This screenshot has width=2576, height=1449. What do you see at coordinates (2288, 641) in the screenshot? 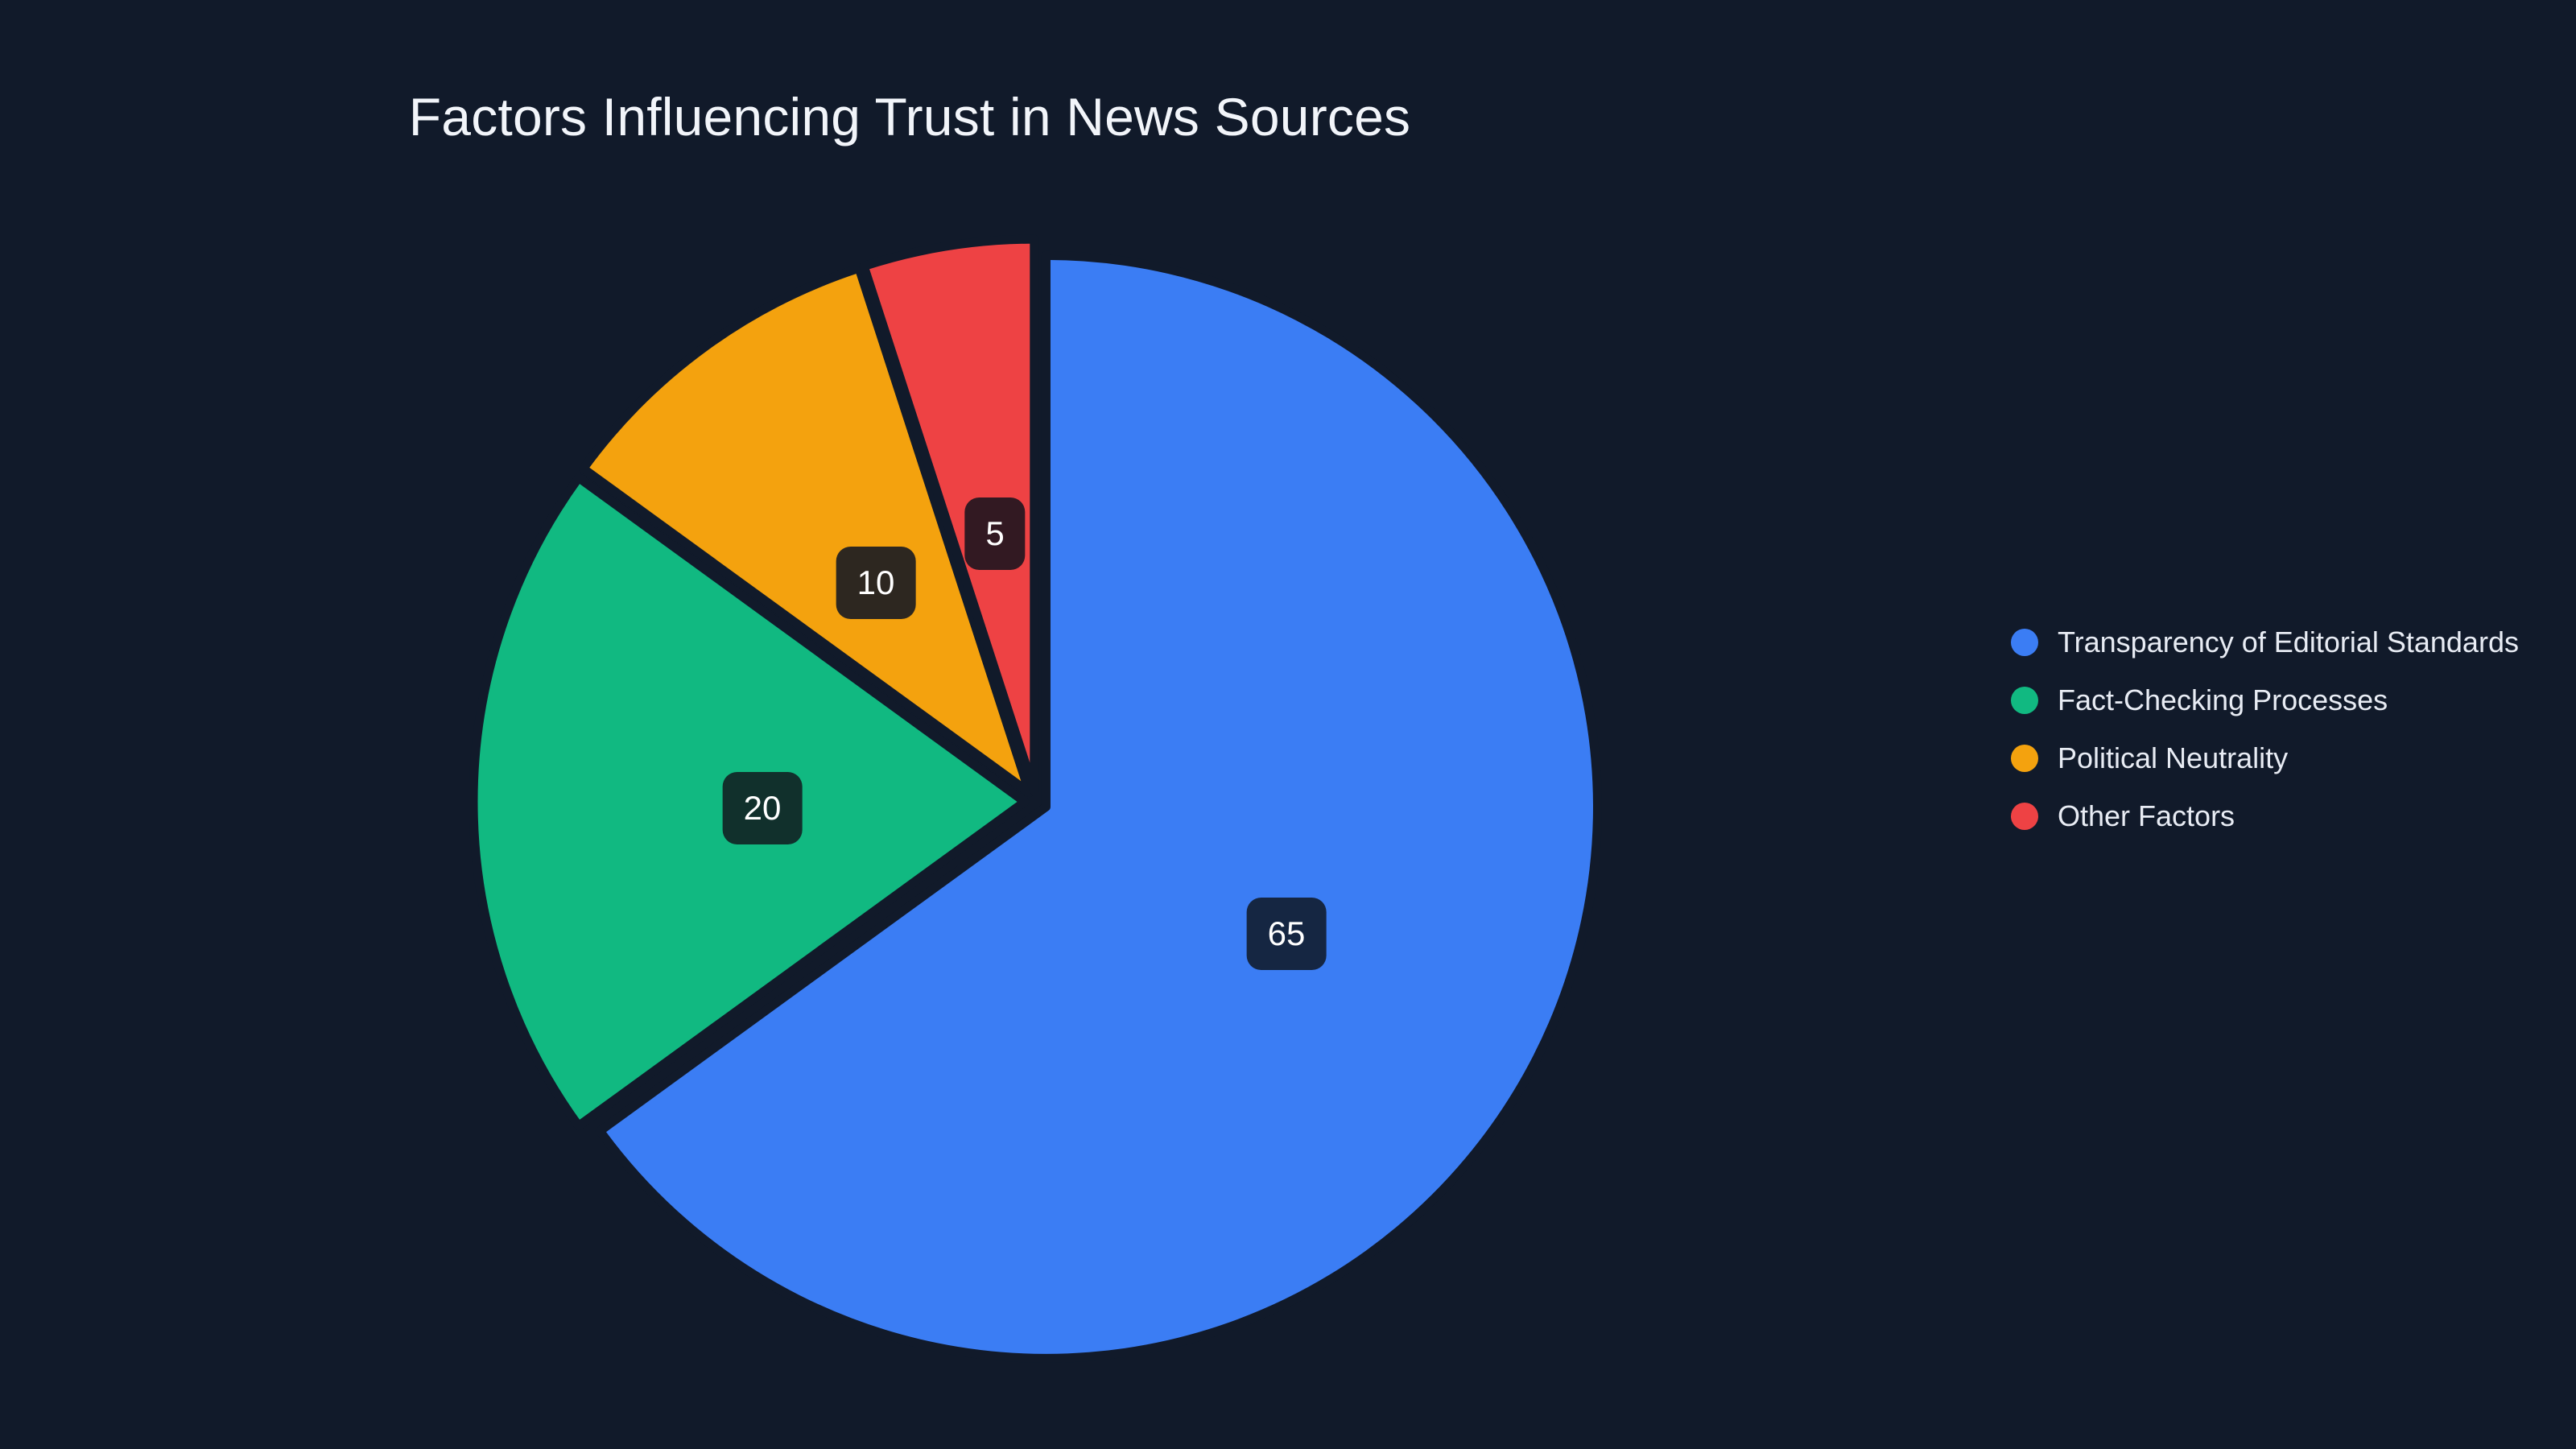
I see `legend-item-label: Transparency of Editorial Standards` at bounding box center [2288, 641].